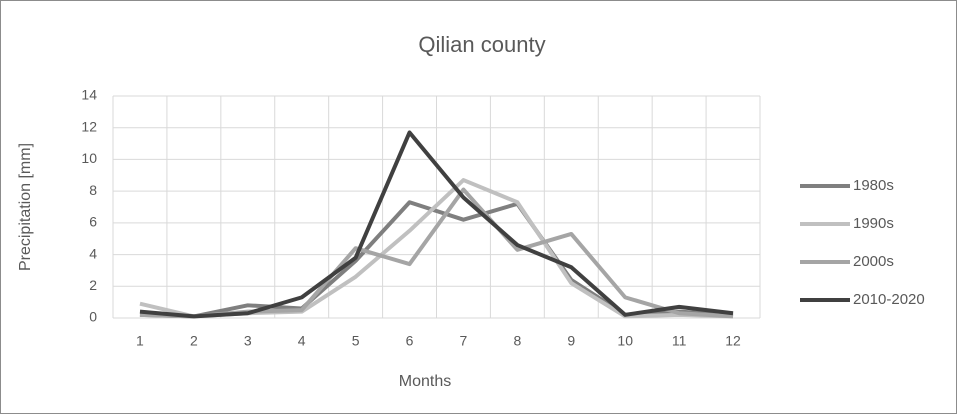  Describe the element at coordinates (873, 185) in the screenshot. I see `legend-label: 1980s` at that location.